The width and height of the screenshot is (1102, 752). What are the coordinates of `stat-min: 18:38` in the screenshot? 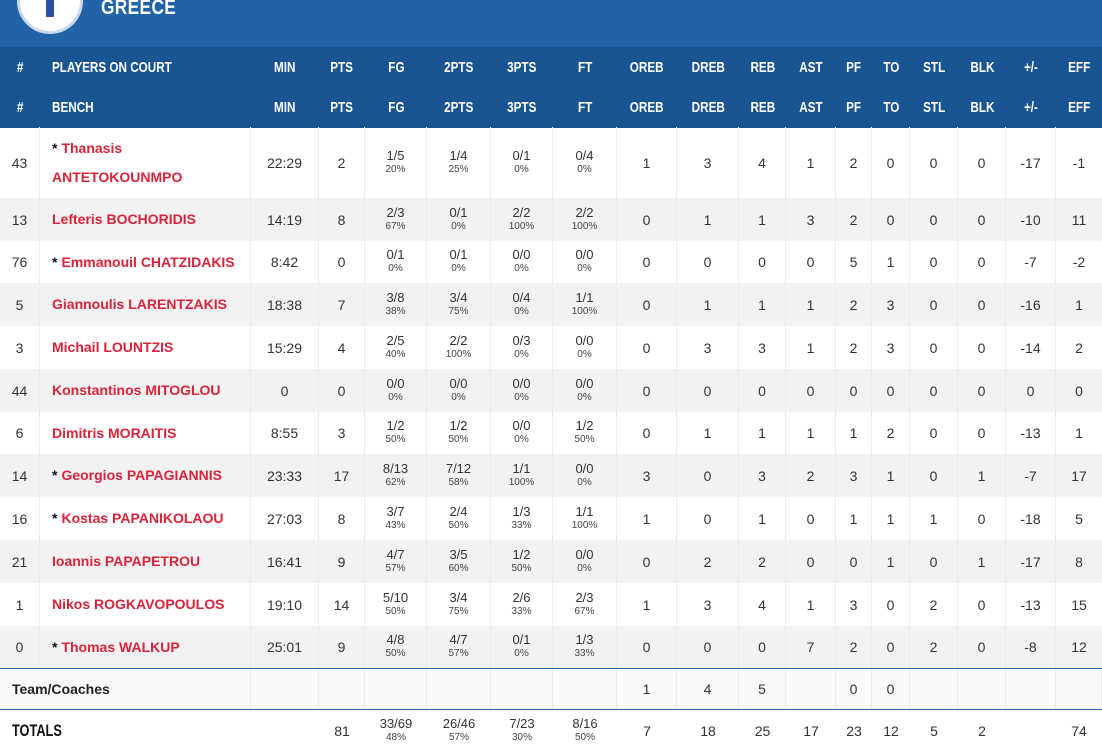 It's located at (285, 304).